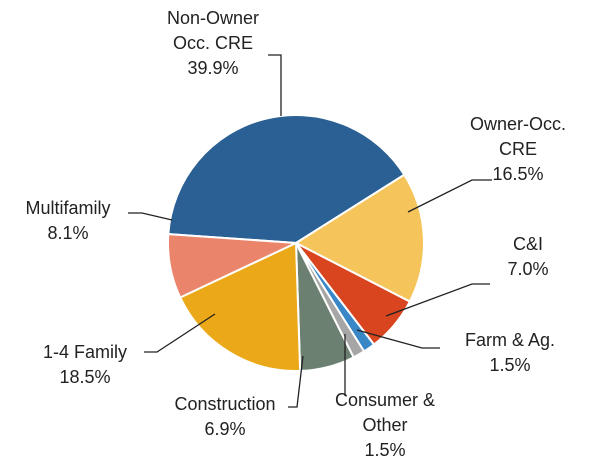  What do you see at coordinates (213, 30) in the screenshot?
I see `category-label: Non-Owner Occ. CRE` at bounding box center [213, 30].